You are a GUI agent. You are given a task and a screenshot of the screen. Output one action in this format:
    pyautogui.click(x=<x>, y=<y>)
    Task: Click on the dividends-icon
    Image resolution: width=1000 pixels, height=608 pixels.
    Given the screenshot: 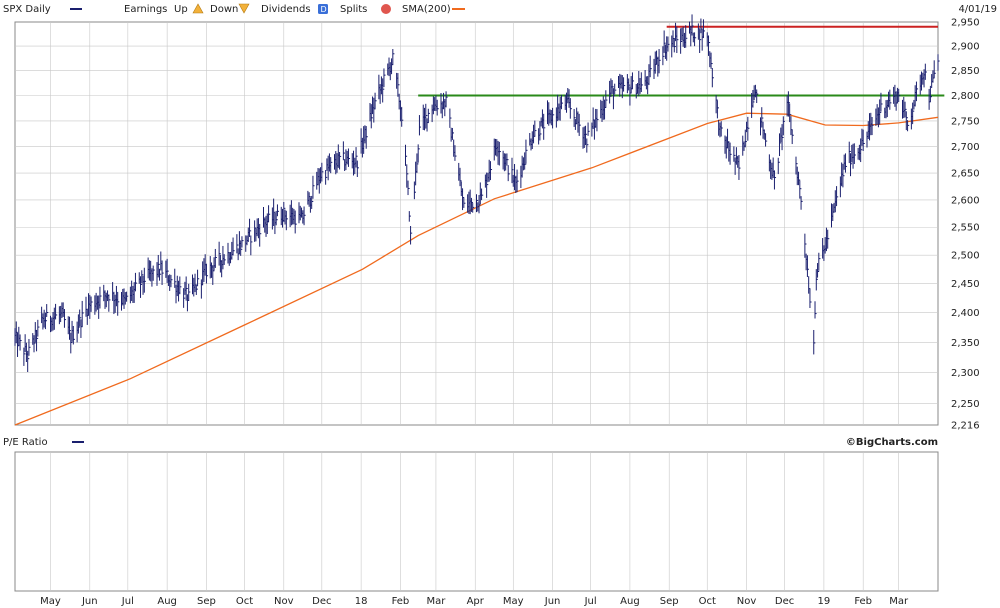 What is the action you would take?
    pyautogui.click(x=323, y=9)
    